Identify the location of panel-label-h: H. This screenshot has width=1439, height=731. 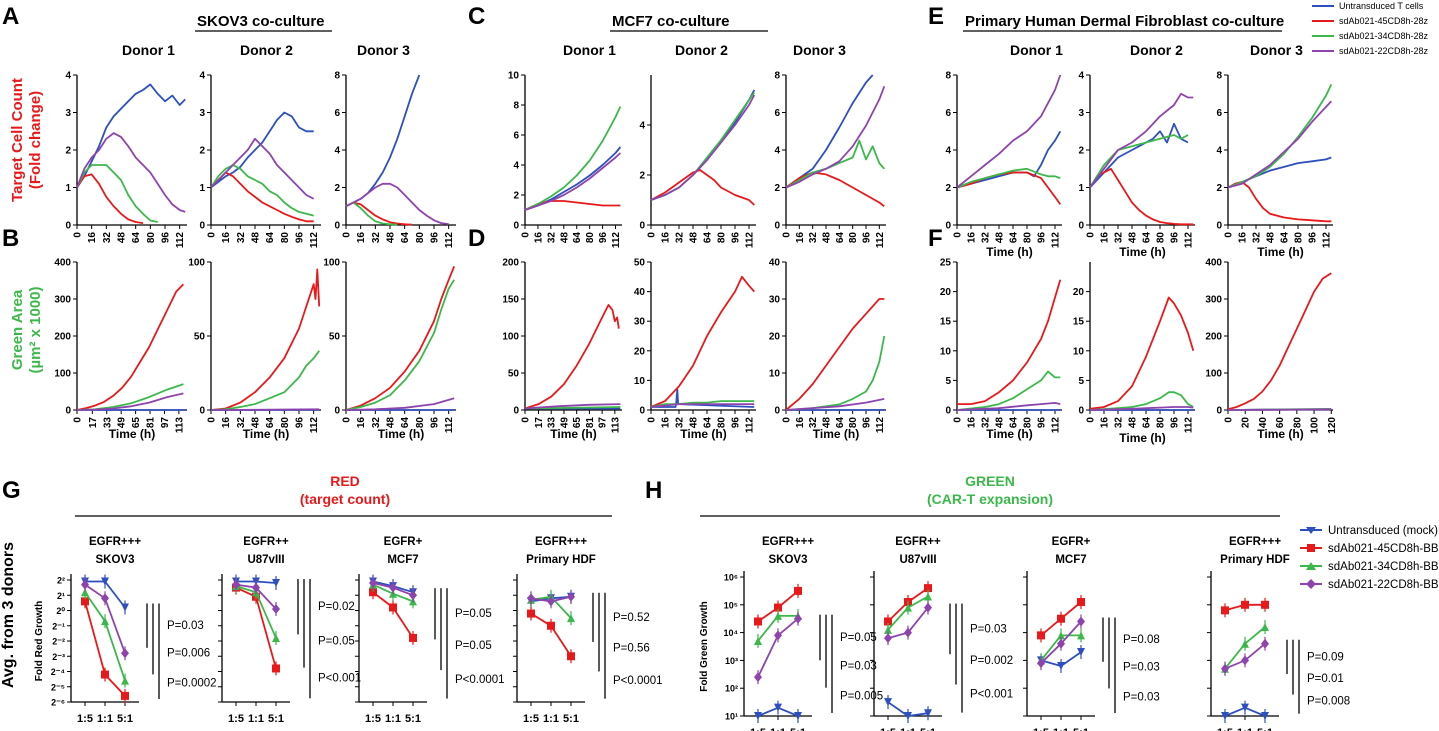
(653, 490).